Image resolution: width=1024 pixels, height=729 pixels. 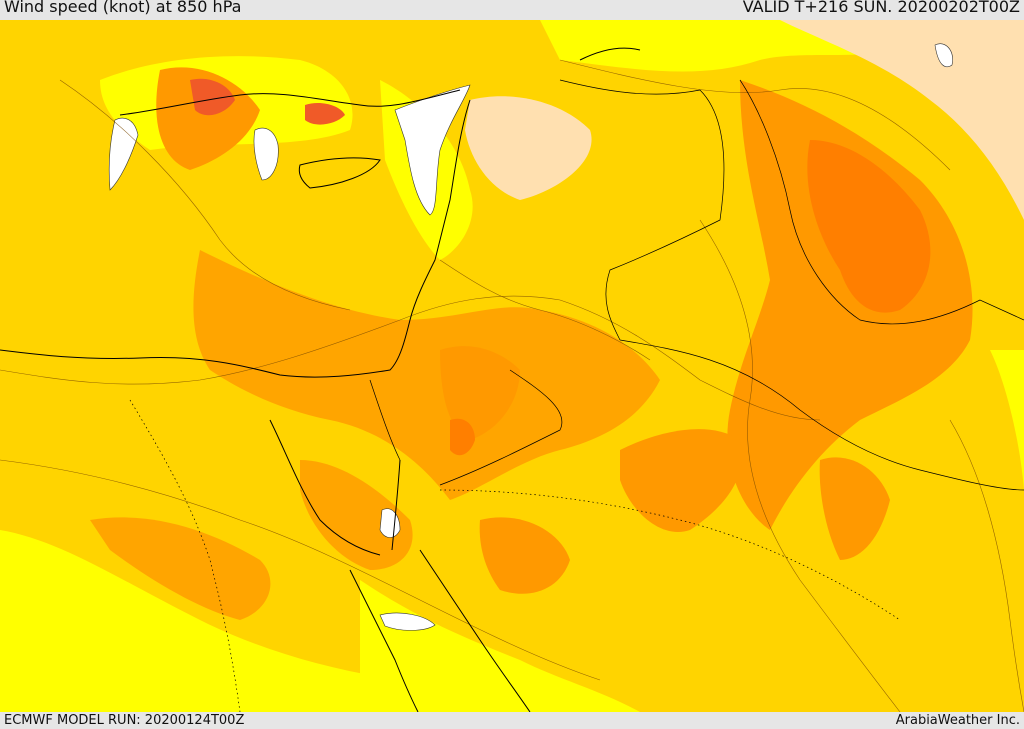 I want to click on border-syria-iraq, so click(x=642, y=210).